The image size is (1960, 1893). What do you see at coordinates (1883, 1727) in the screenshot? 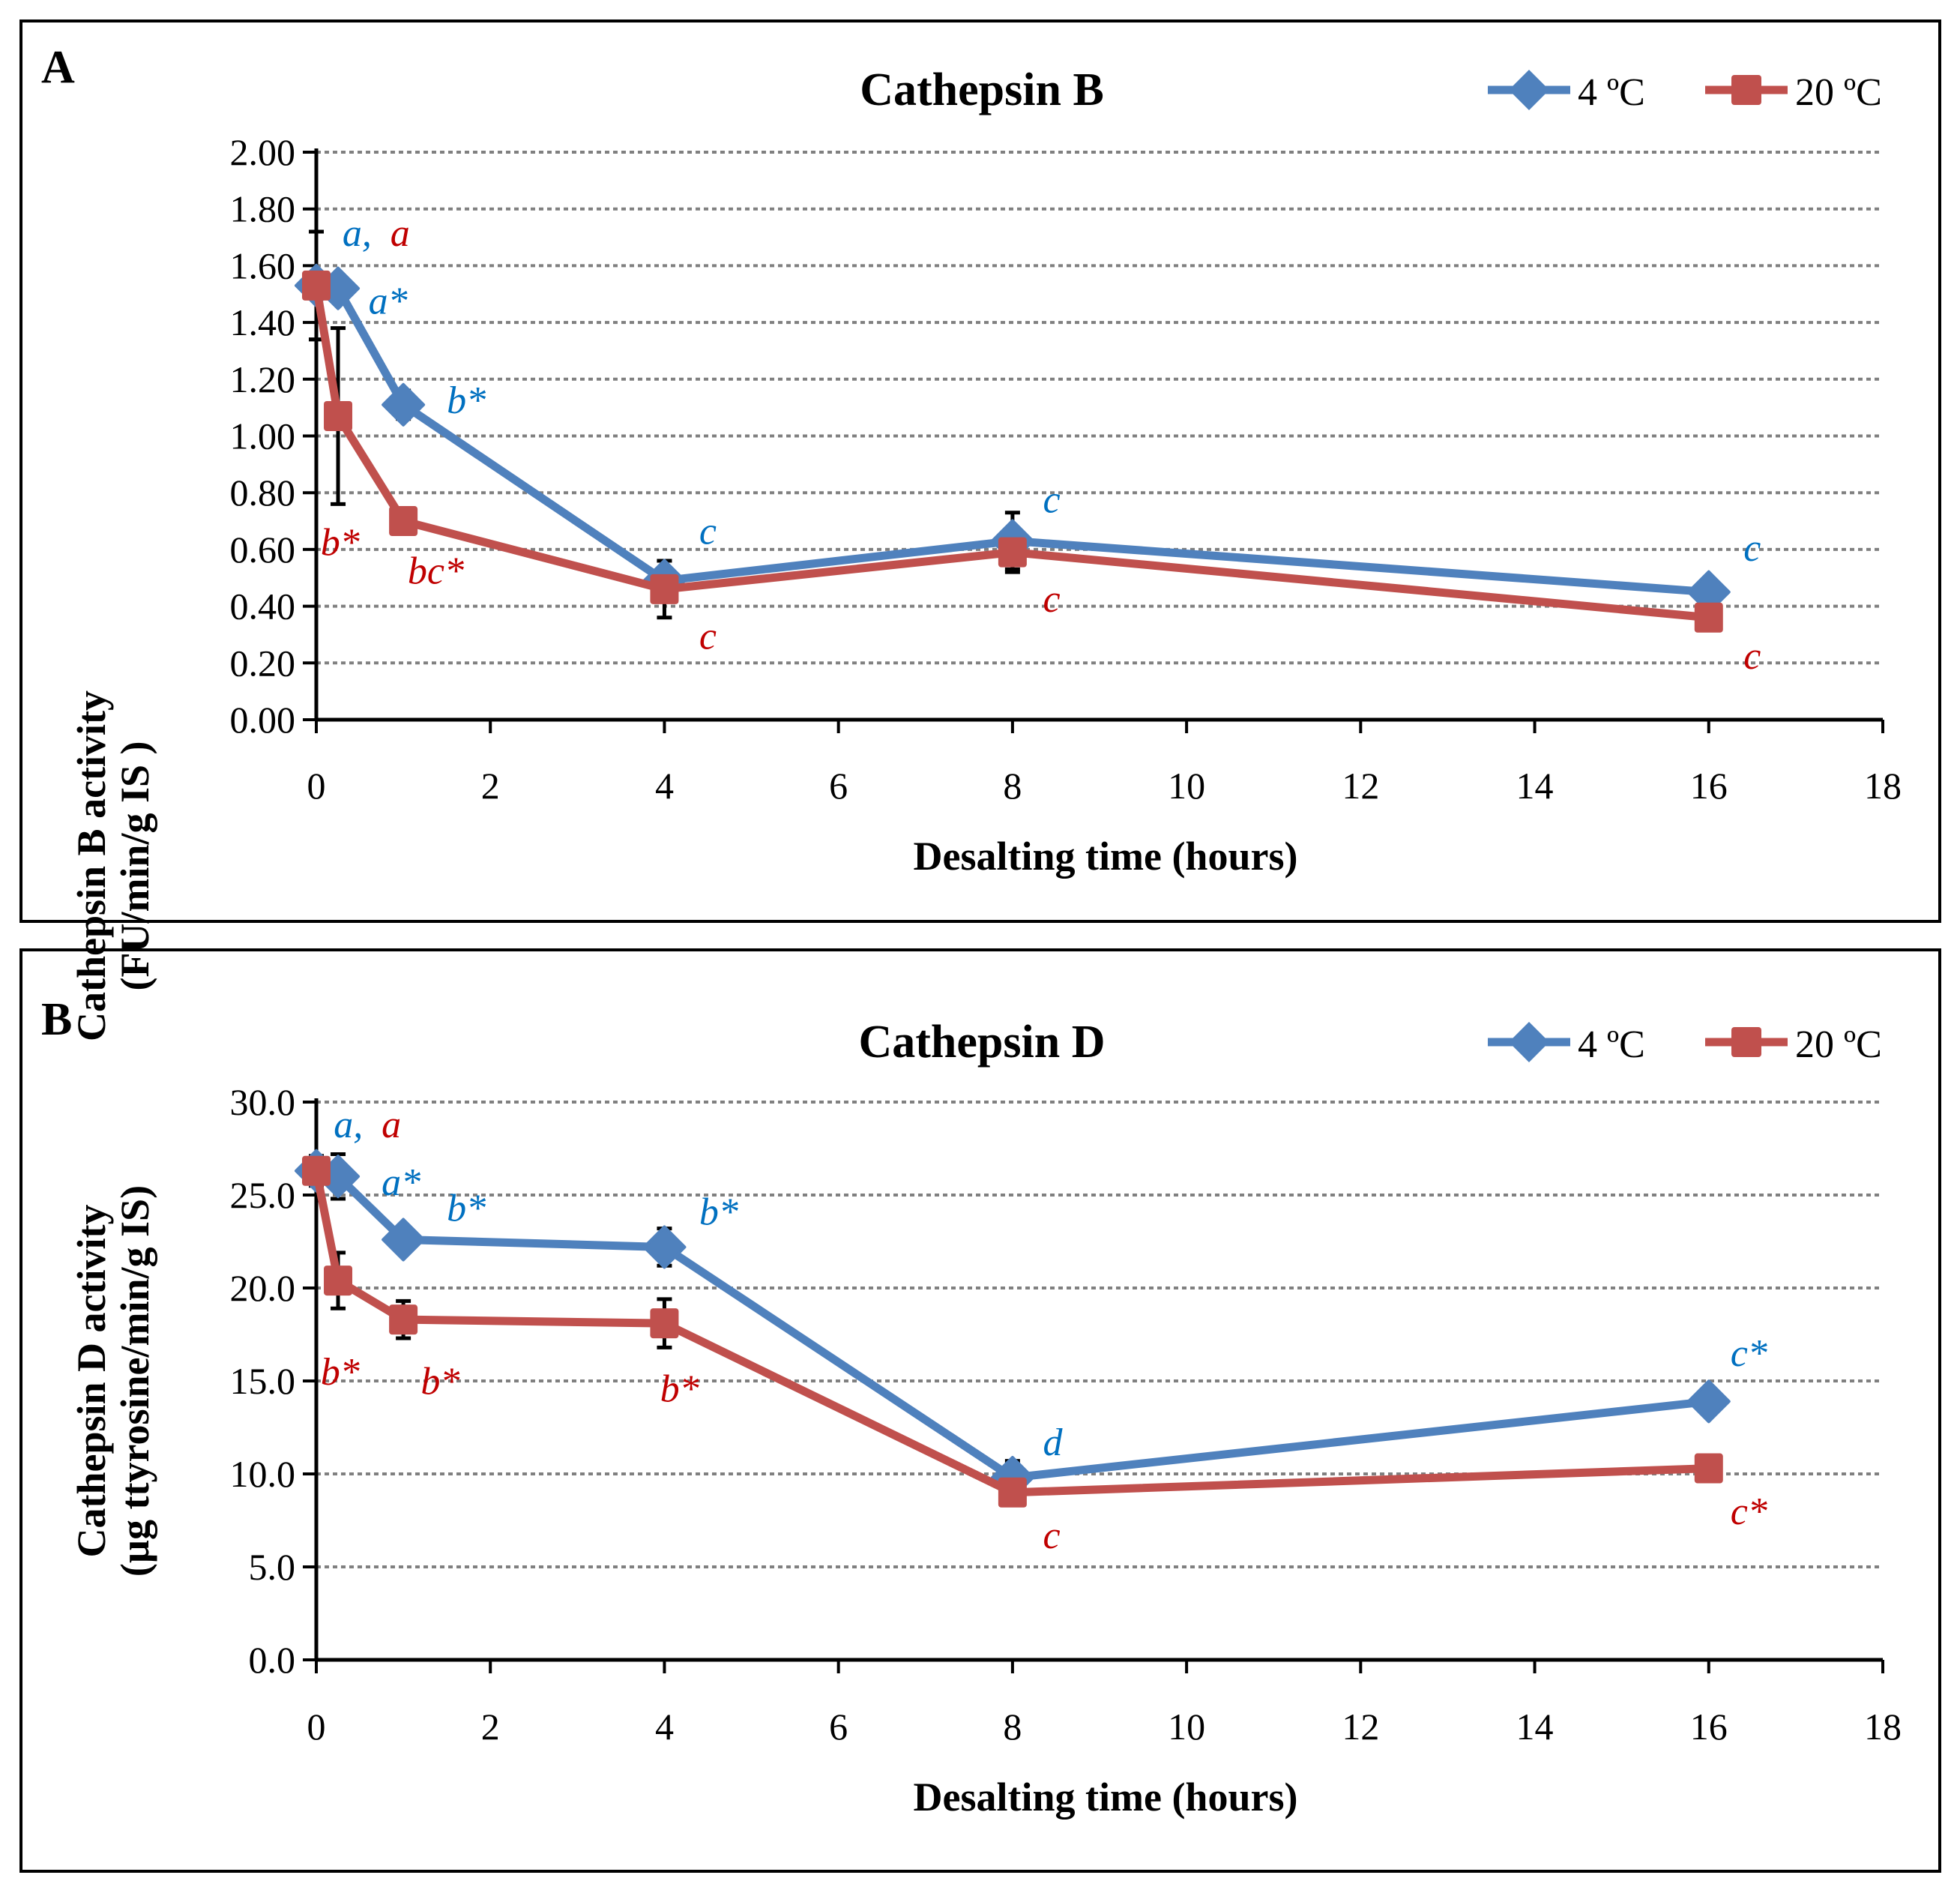
I see `x-tick-label: 18` at bounding box center [1883, 1727].